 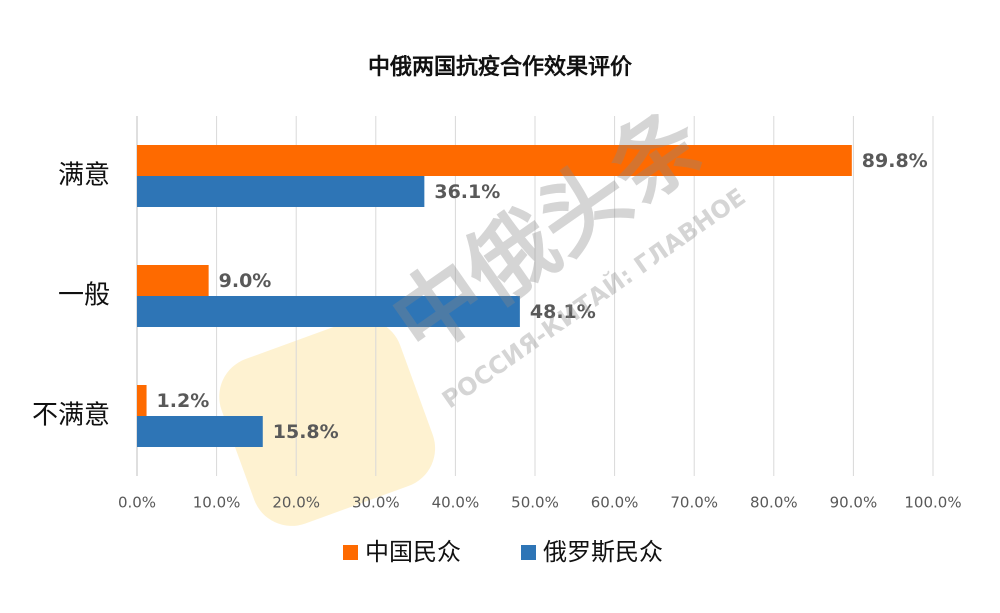 What do you see at coordinates (500, 67) in the screenshot?
I see `chart-title: 中俄两国抗疫合作效果评价` at bounding box center [500, 67].